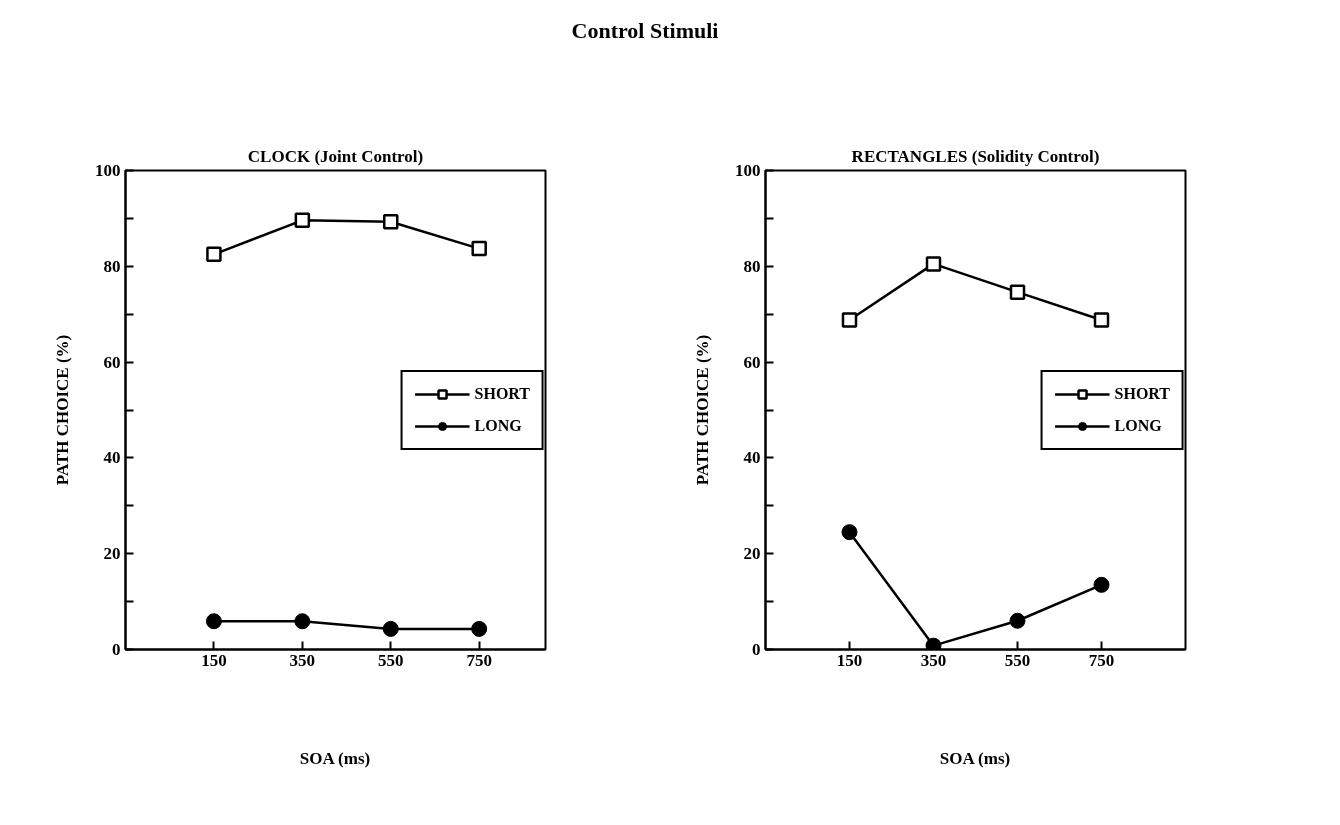 Image resolution: width=1340 pixels, height=825 pixels. Describe the element at coordinates (335, 156) in the screenshot. I see `chart-subtitle: CLOCK (Joint Control)` at that location.